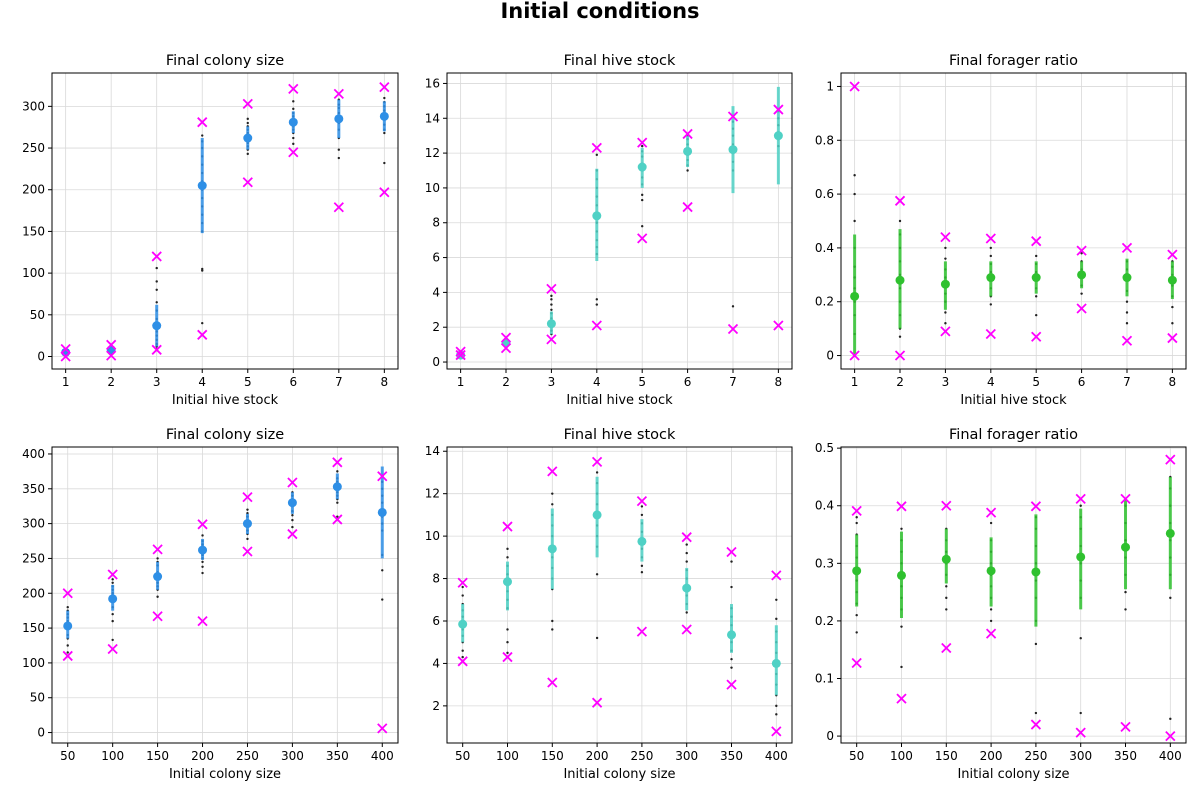  What do you see at coordinates (339, 382) in the screenshot?
I see `x-tick-label: 7` at bounding box center [339, 382].